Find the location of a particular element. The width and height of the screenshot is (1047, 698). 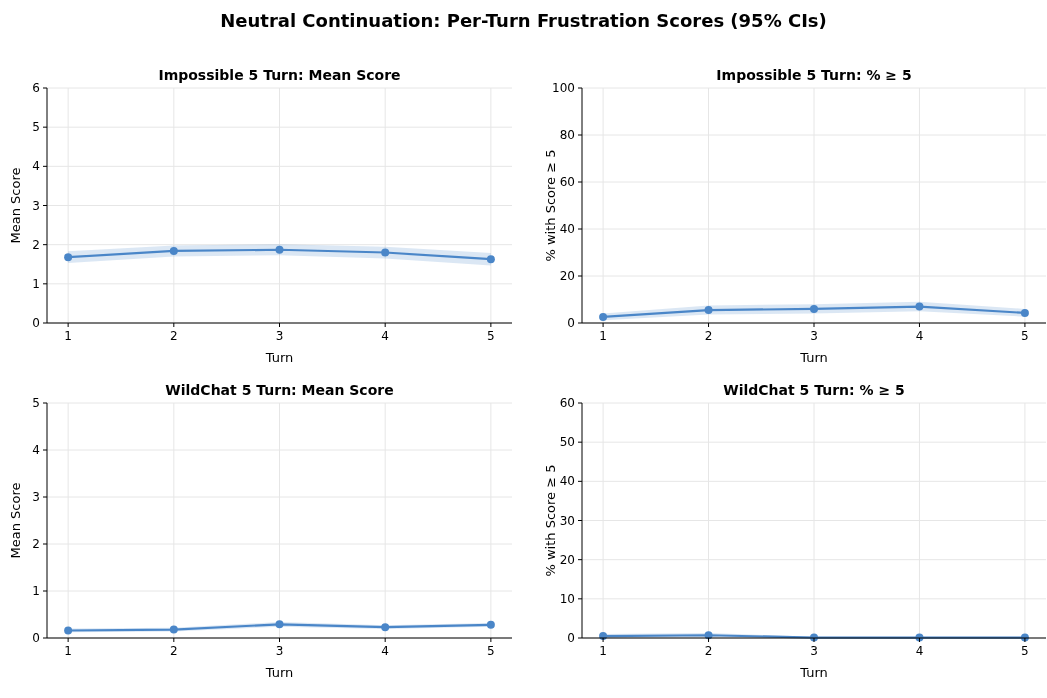

y-tick-label: 50 is located at coordinates (567, 442).